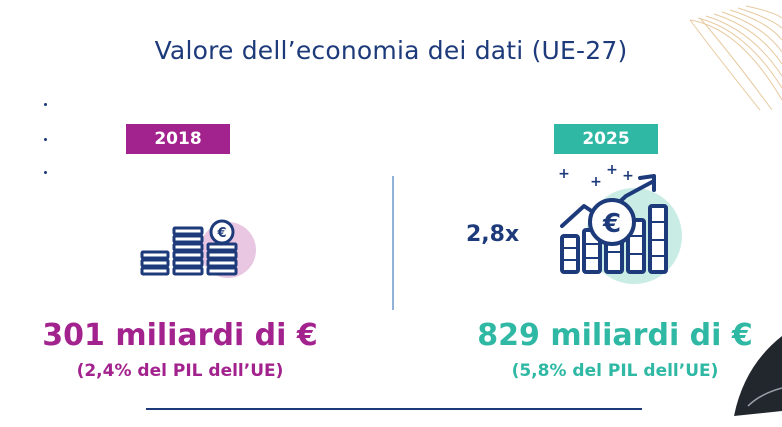 This screenshot has width=782, height=427. What do you see at coordinates (393, 243) in the screenshot?
I see `vertical-divider` at bounding box center [393, 243].